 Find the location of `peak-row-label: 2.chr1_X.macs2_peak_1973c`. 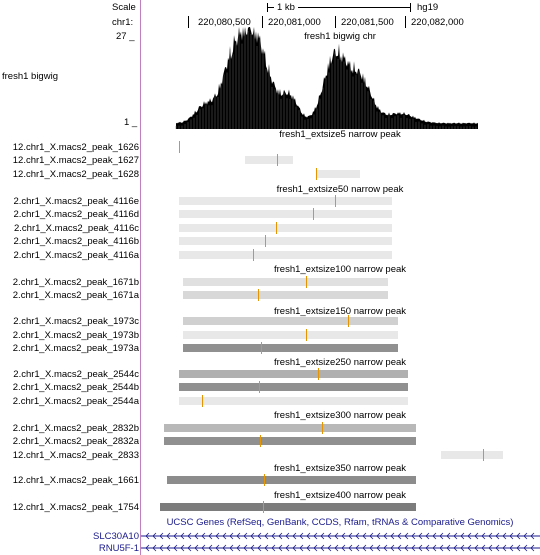

peak-row-label: 2.chr1_X.macs2_peak_1973c is located at coordinates (76, 321).